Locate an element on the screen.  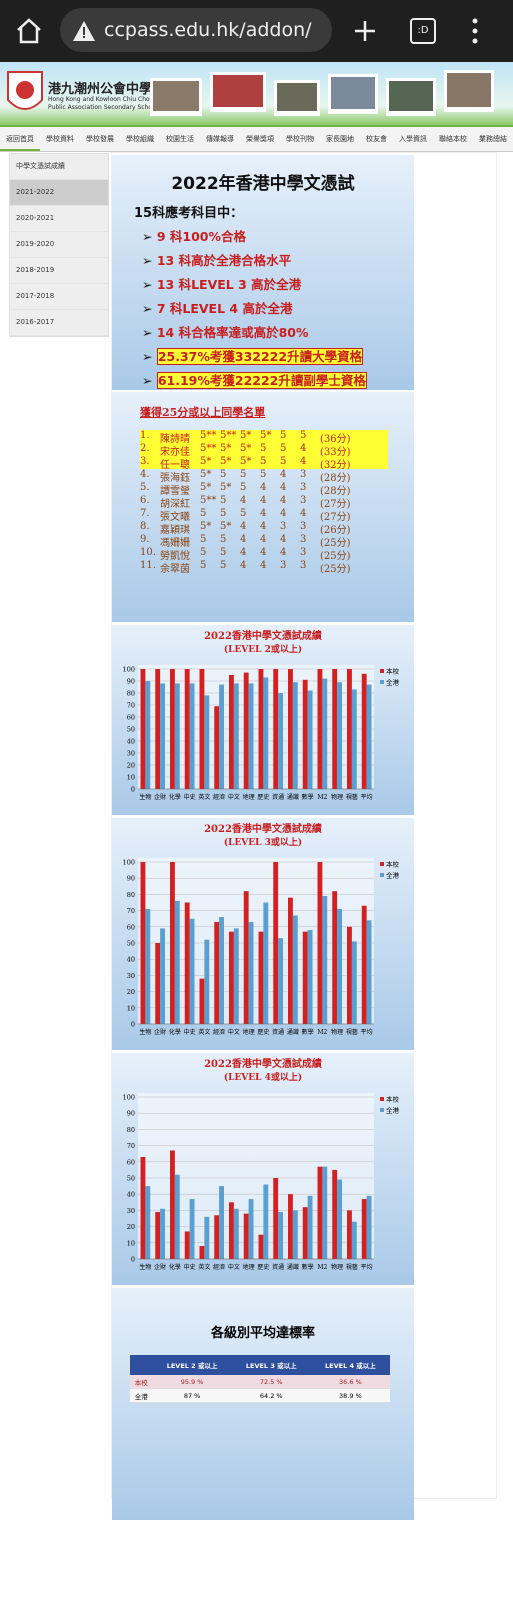
new-tab-button is located at coordinates (365, 31).